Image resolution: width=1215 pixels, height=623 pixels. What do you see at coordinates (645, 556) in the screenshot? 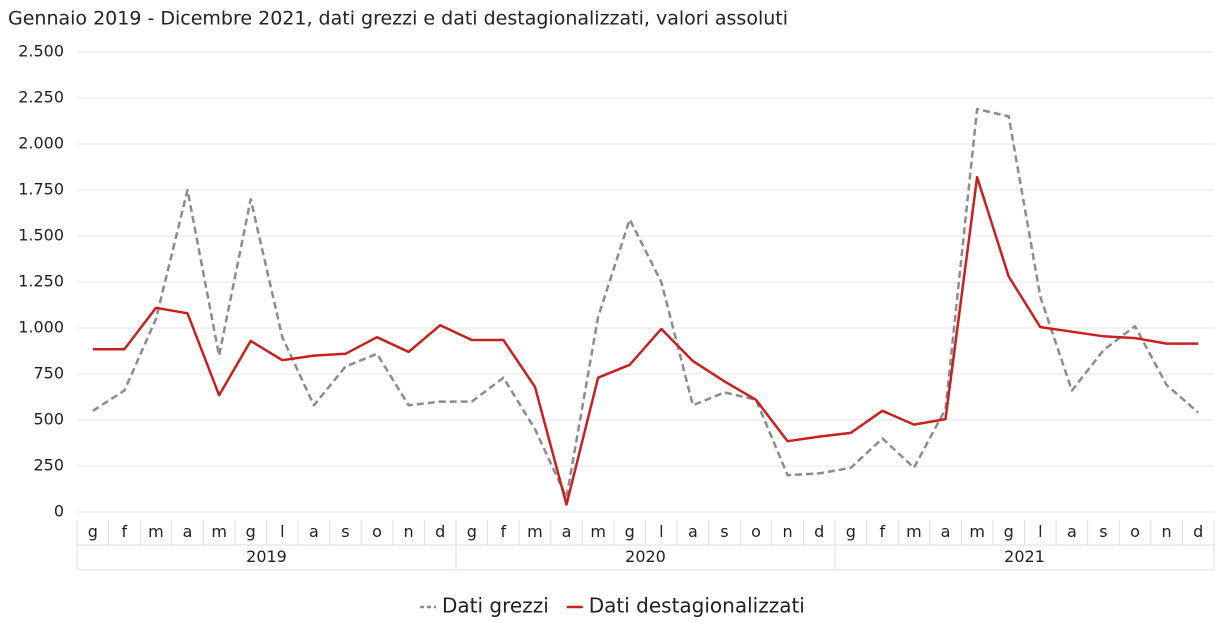
I see `year-label: 2020` at bounding box center [645, 556].